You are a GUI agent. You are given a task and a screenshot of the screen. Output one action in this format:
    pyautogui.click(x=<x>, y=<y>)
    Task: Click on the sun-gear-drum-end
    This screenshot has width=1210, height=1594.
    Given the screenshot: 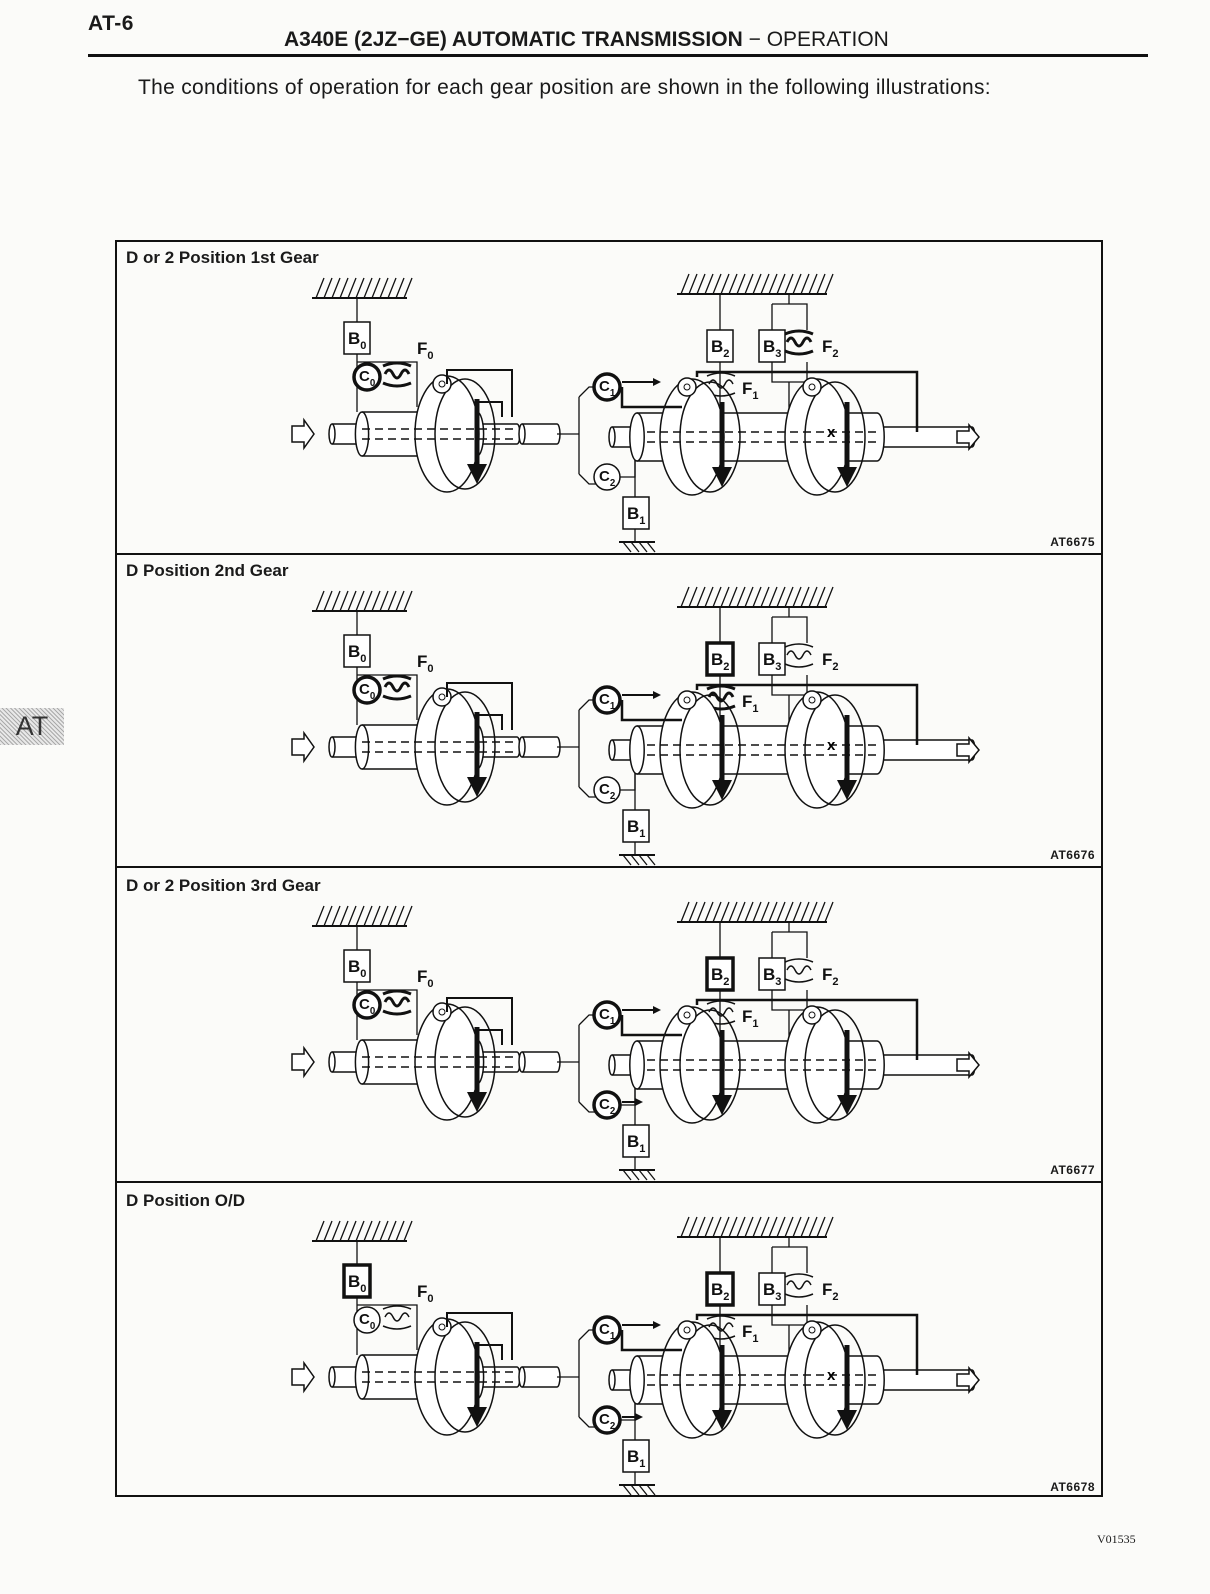 What is the action you would take?
    pyautogui.click(x=637, y=1065)
    